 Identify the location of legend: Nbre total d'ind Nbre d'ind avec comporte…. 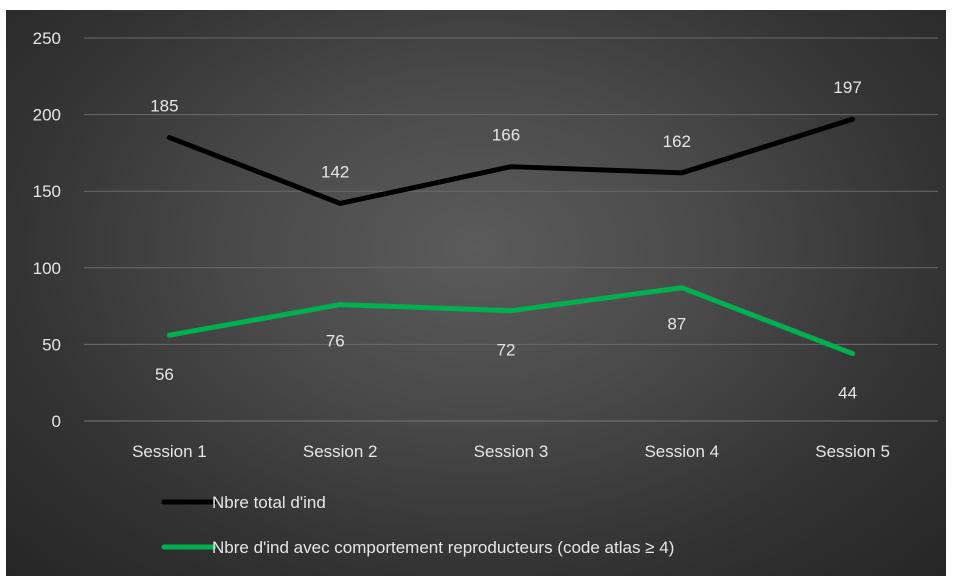
(417, 525).